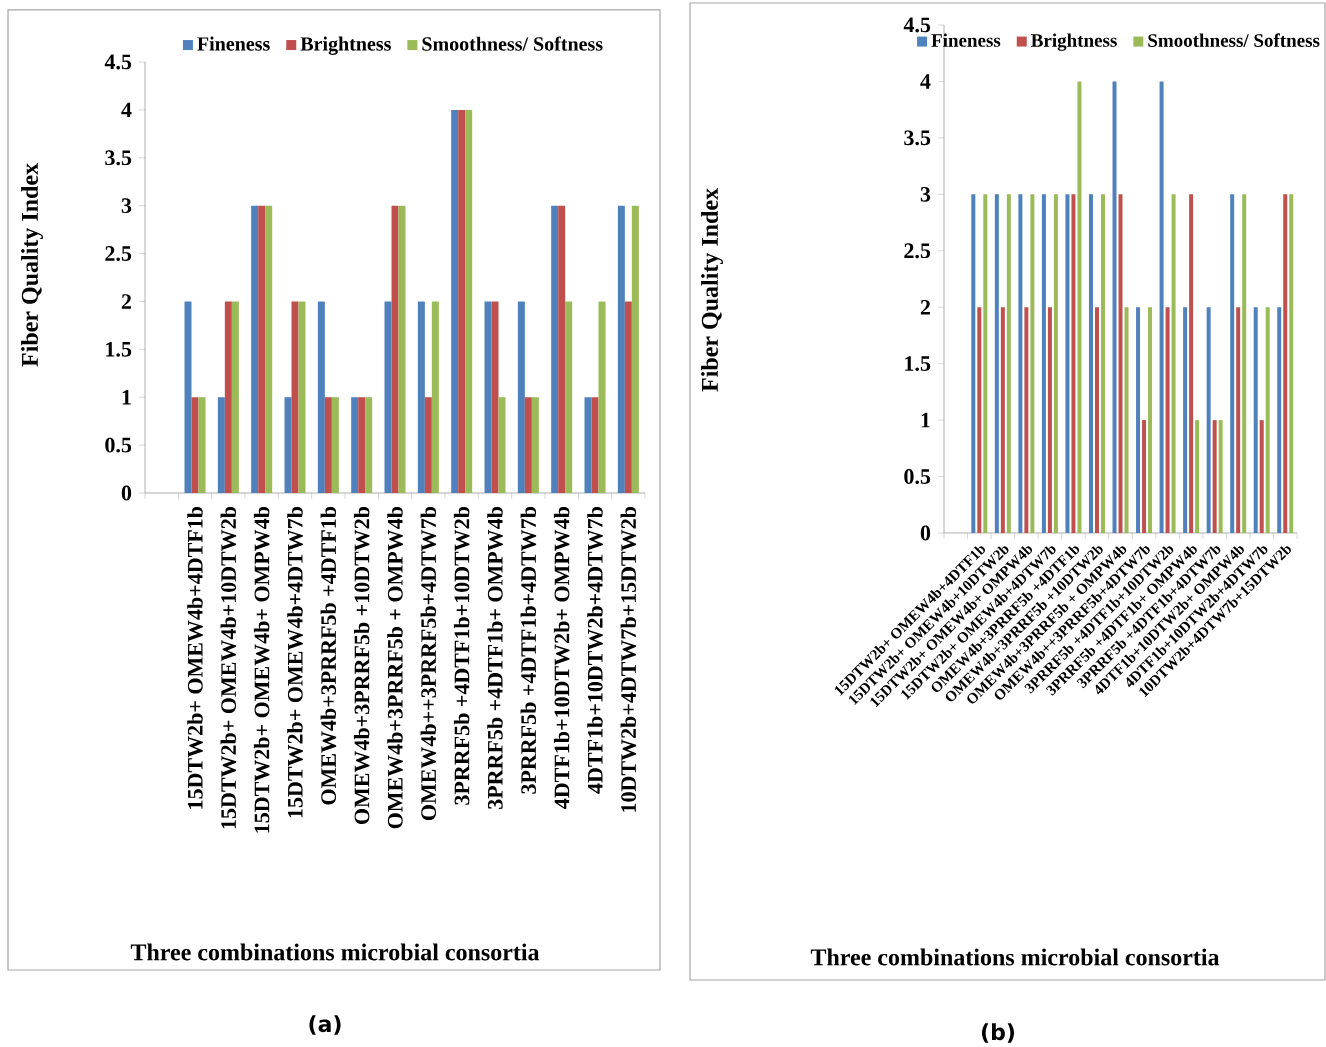 The width and height of the screenshot is (1326, 1047). What do you see at coordinates (561, 657) in the screenshot?
I see `x-tick-label: 4DTF1b+10DTW2b+ OMPW4b` at bounding box center [561, 657].